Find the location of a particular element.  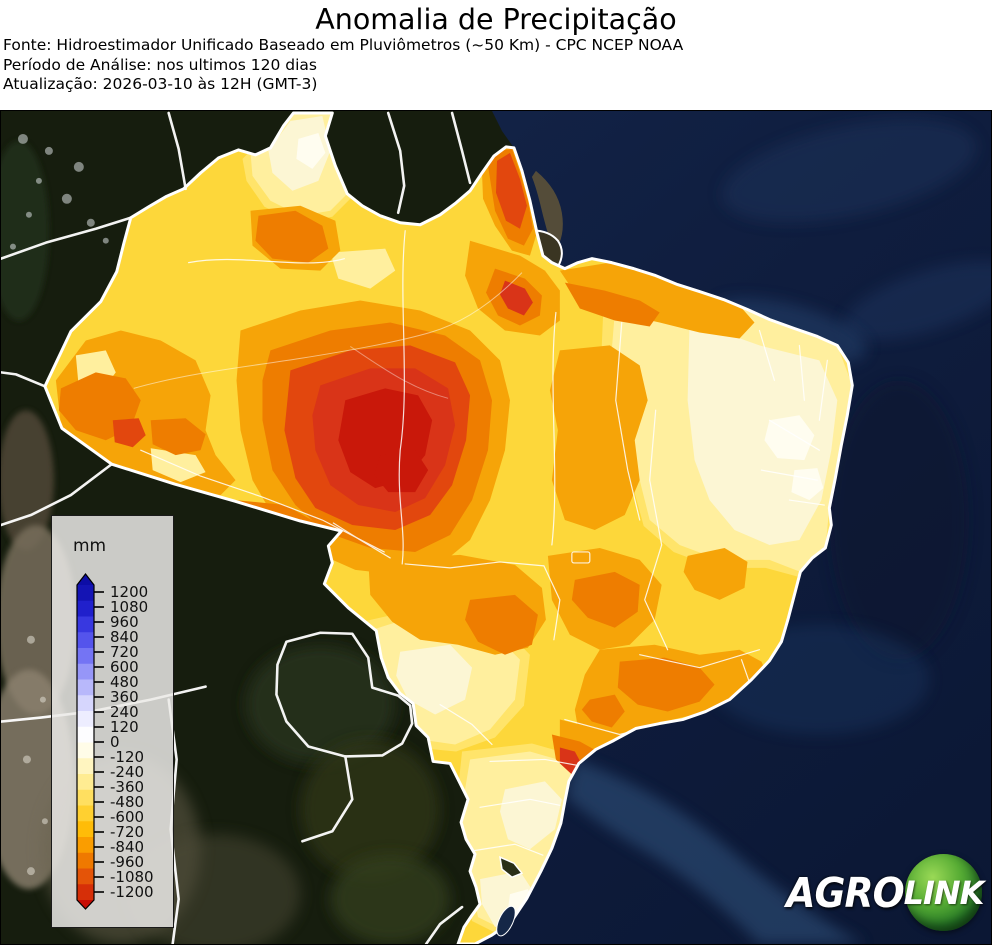

andes-snow is located at coordinates (35, 755).